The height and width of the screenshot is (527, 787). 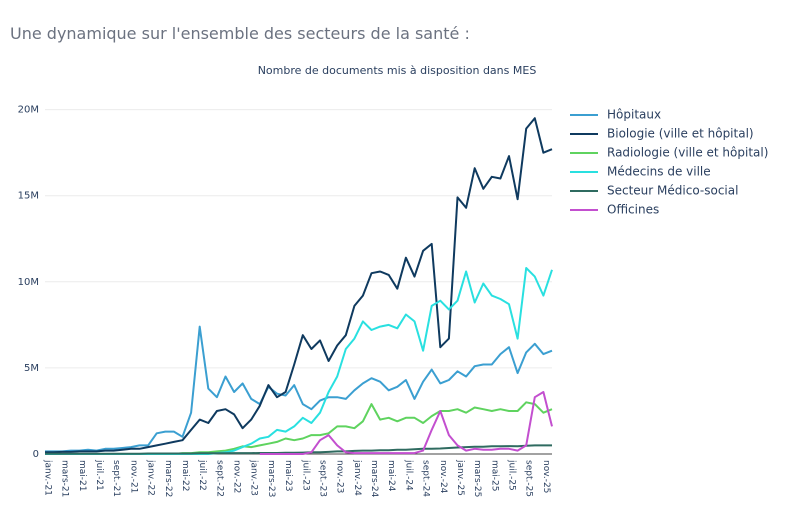 What do you see at coordinates (477, 478) in the screenshot?
I see `x-tick-label: mars-25` at bounding box center [477, 478].